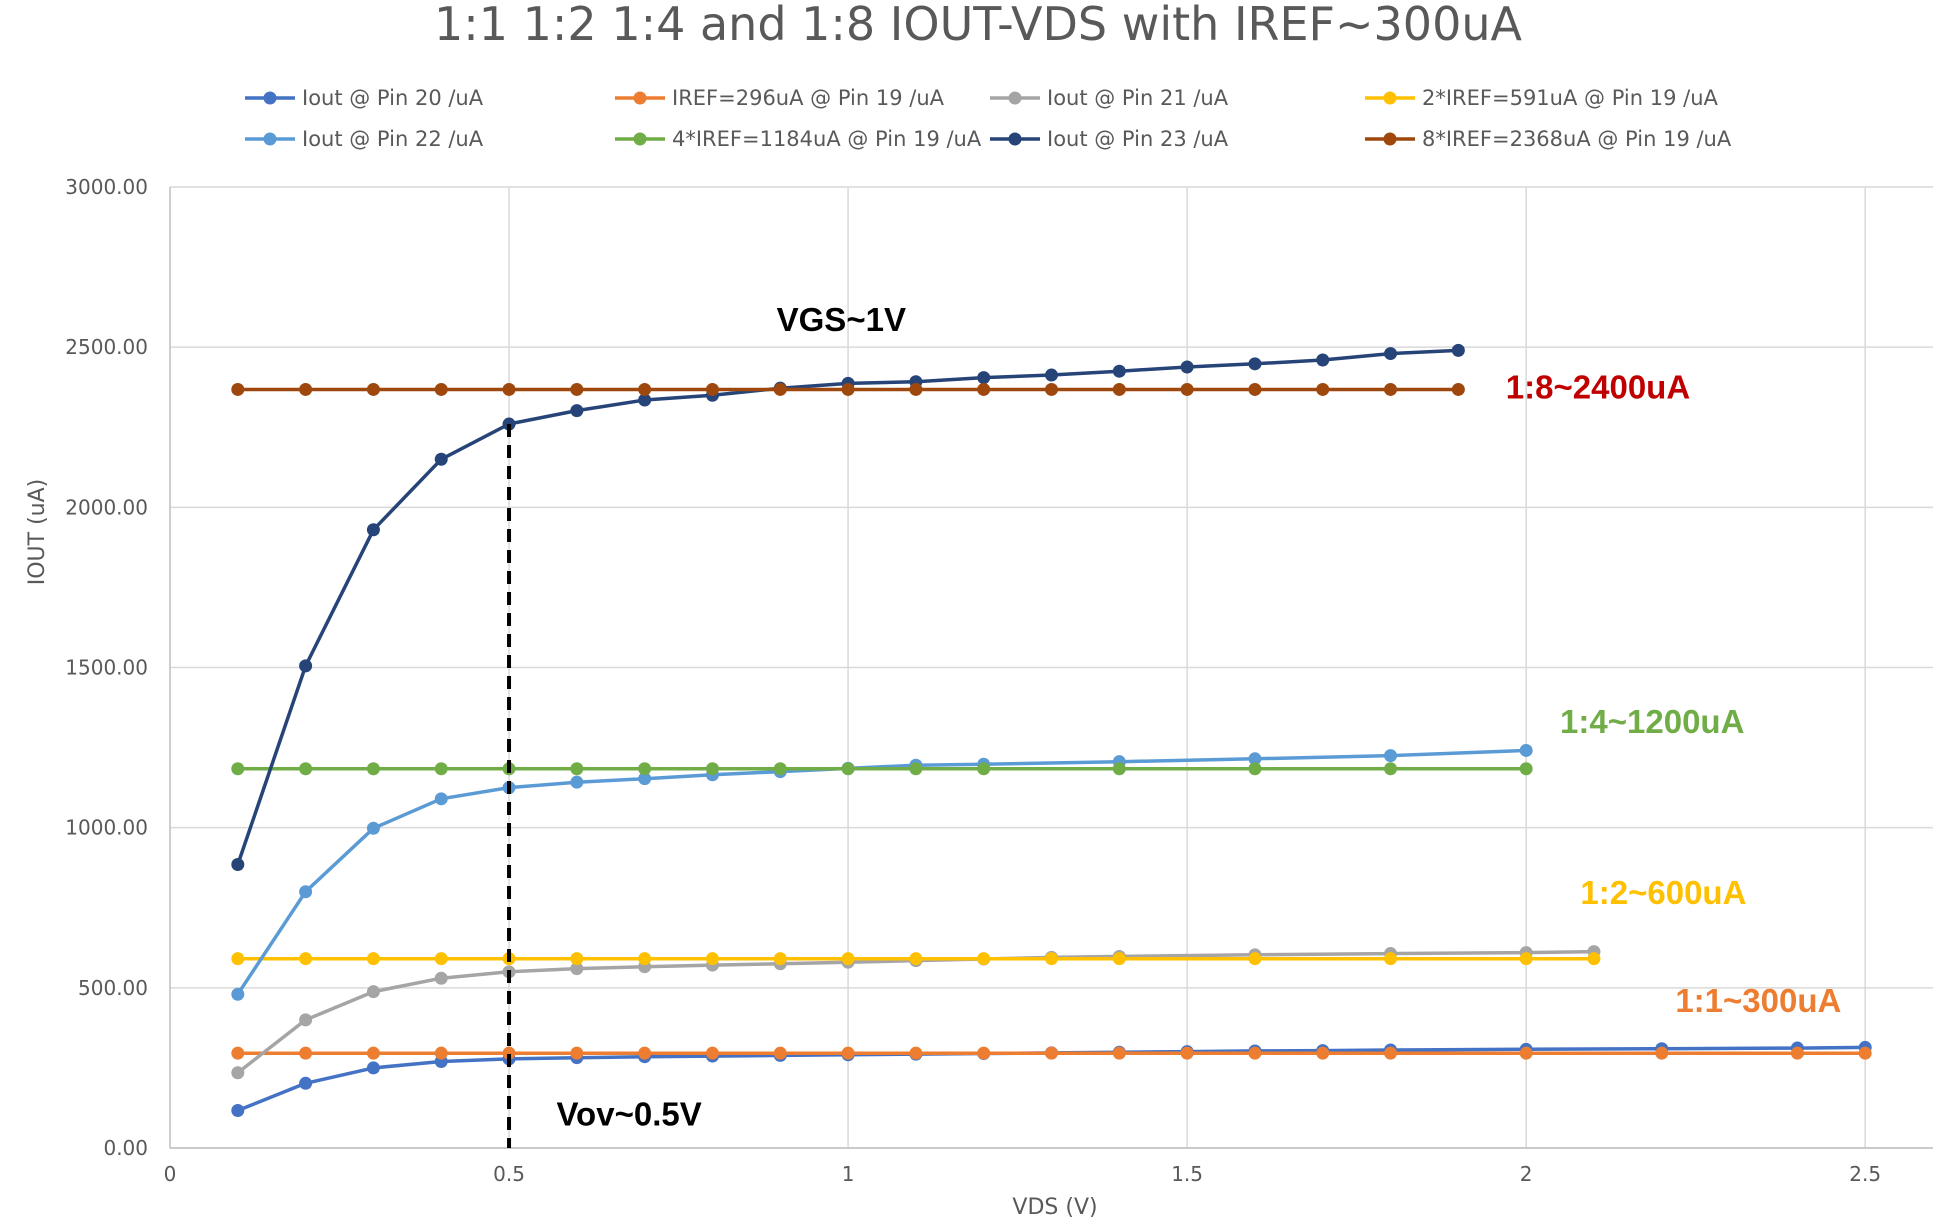 This screenshot has height=1221, width=1956. Describe the element at coordinates (106, 187) in the screenshot. I see `y-tick-label: 3000.00` at that location.